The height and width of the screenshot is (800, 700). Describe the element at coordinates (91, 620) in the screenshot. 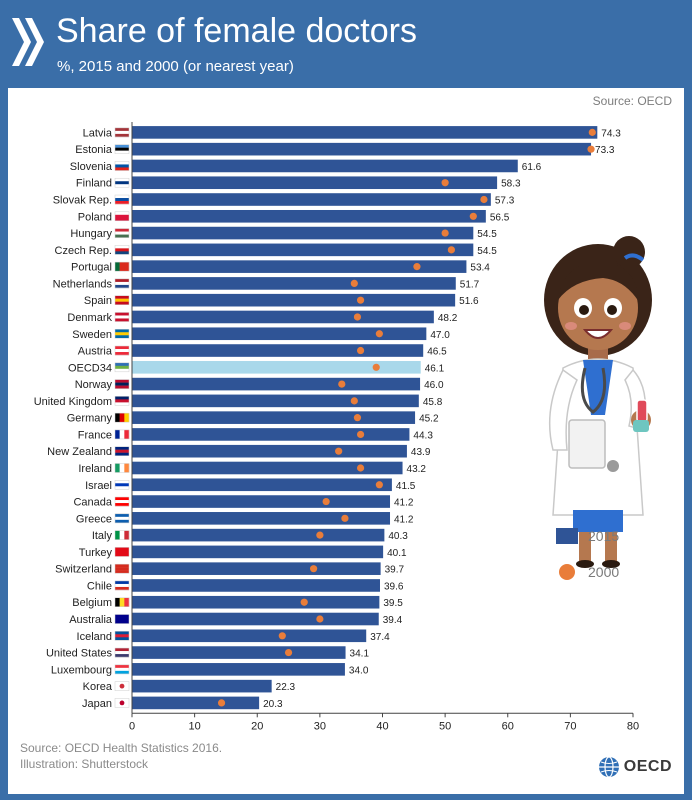

I see `category-label: Australia` at that location.